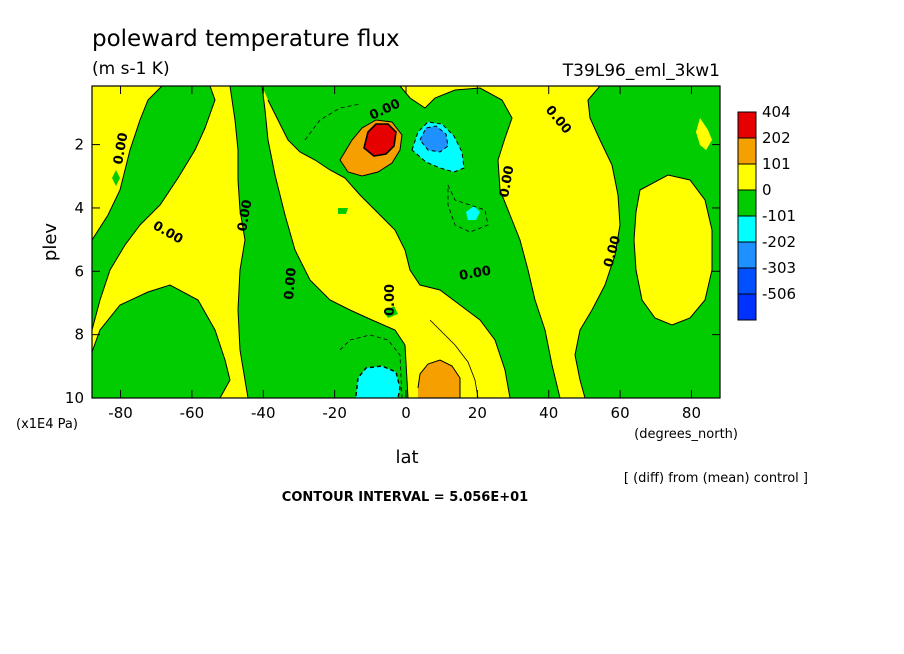 The height and width of the screenshot is (654, 904). What do you see at coordinates (691, 413) in the screenshot?
I see `x-tick-label: 80` at bounding box center [691, 413].